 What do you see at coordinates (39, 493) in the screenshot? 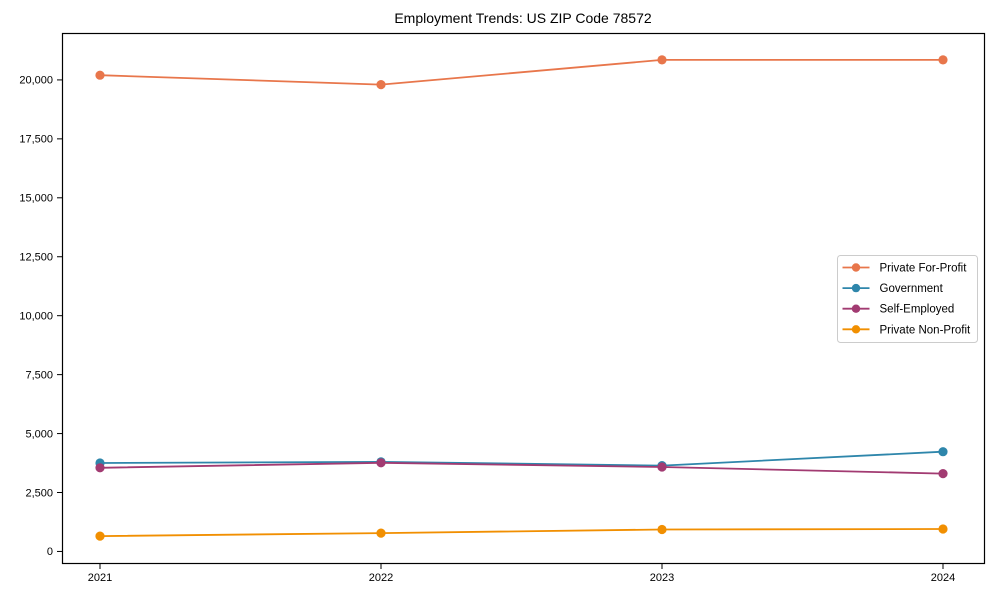
I see `y-tick-label: 2,500` at bounding box center [39, 493].